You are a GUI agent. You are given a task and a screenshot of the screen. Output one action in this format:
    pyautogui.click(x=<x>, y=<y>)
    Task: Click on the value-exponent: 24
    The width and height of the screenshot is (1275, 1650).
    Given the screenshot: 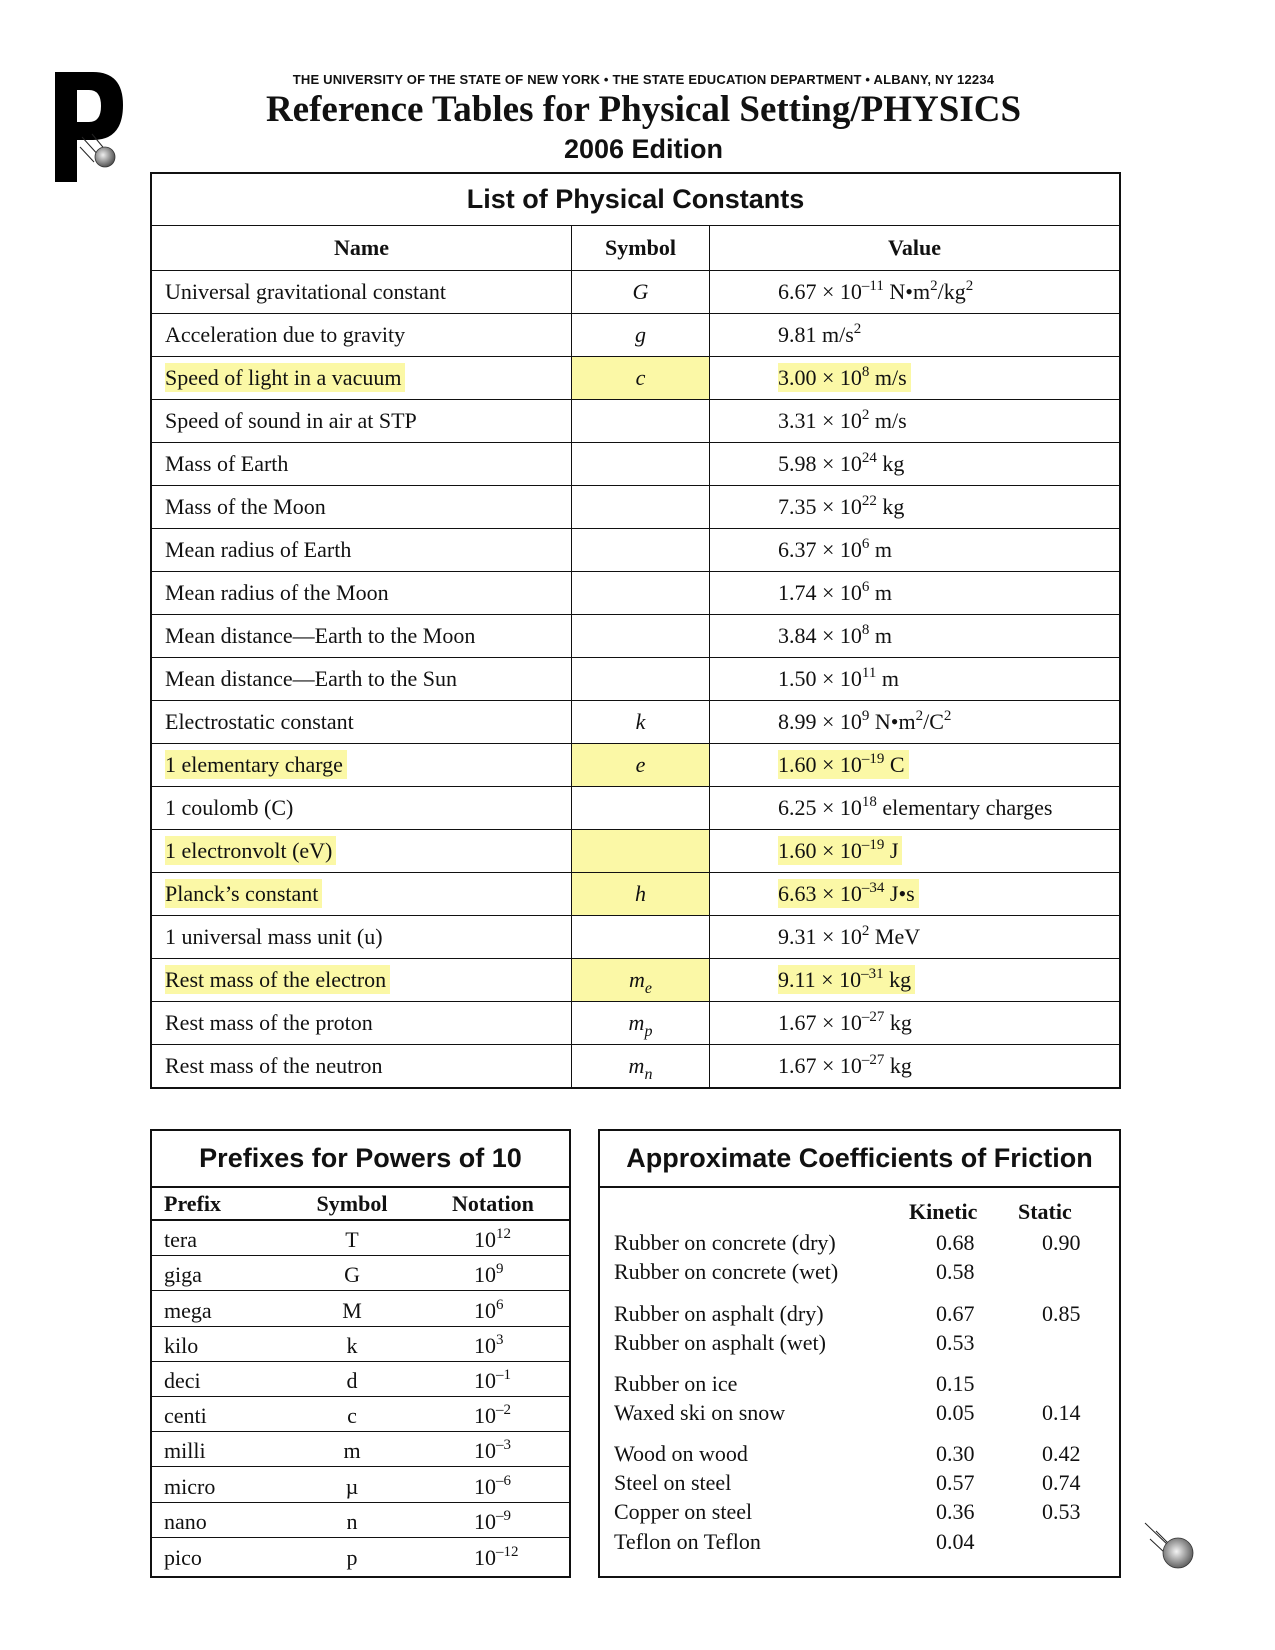 What is the action you would take?
    pyautogui.click(x=869, y=458)
    